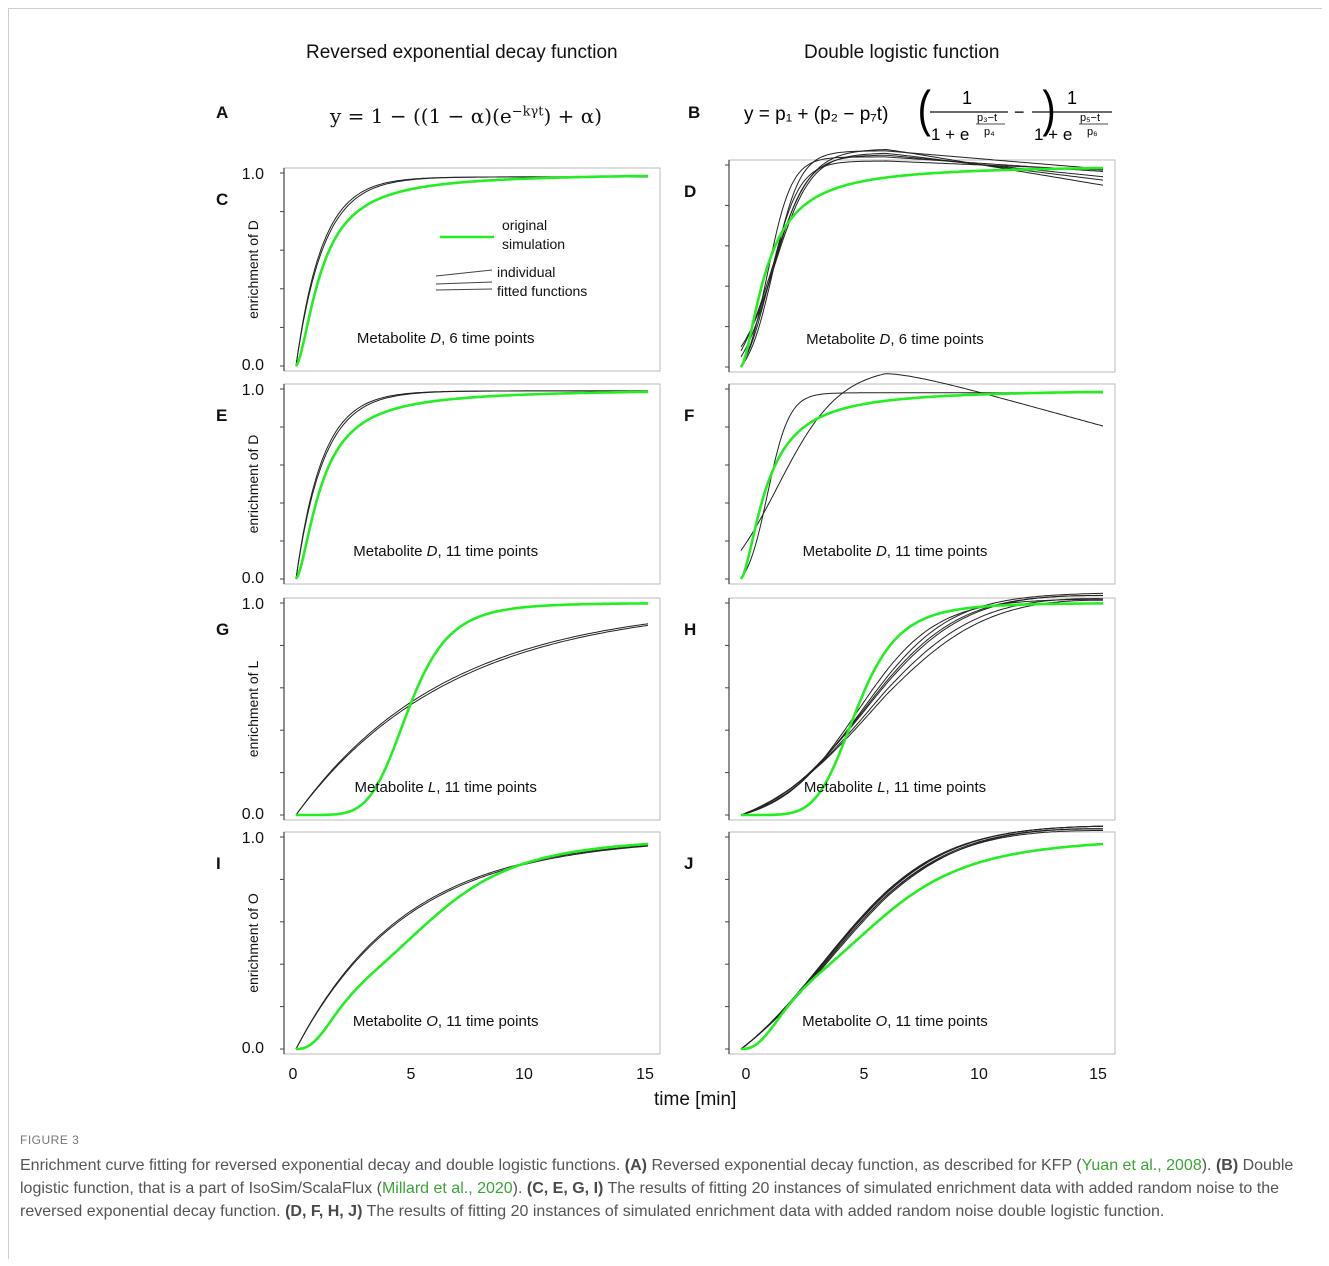 Image resolution: width=1329 pixels, height=1266 pixels. I want to click on metabolite-annotation: Metabolite D, 11 time points, so click(895, 551).